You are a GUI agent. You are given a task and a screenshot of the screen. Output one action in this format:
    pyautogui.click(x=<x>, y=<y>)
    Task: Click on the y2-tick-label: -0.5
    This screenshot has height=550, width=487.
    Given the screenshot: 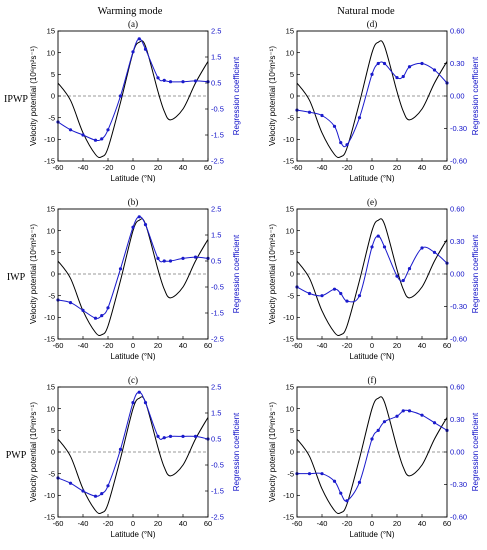 What is the action you would take?
    pyautogui.click(x=217, y=287)
    